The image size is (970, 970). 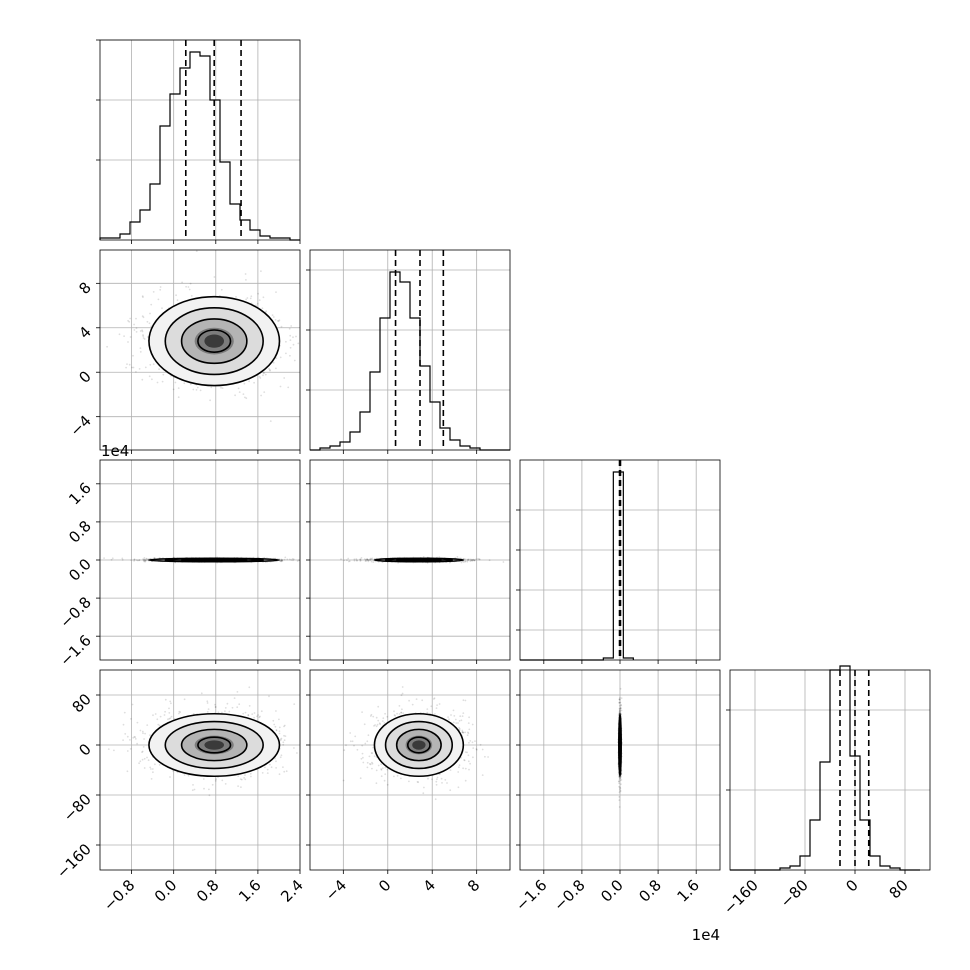 What do you see at coordinates (199, 146) in the screenshot?
I see `histogram-step` at bounding box center [199, 146].